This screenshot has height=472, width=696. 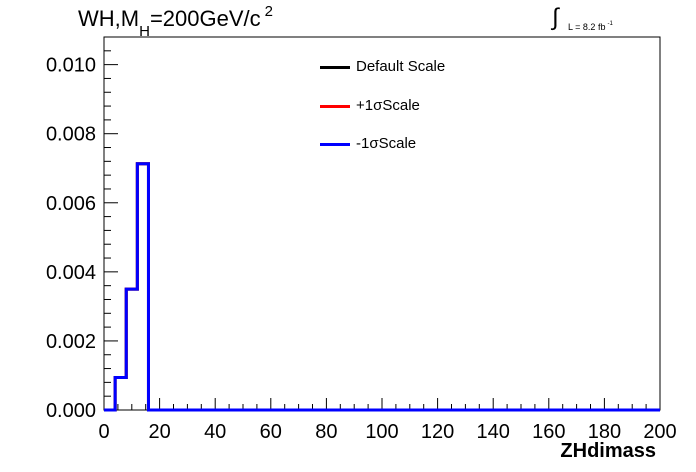 What do you see at coordinates (103, 432) in the screenshot?
I see `x-tick-label: 0` at bounding box center [103, 432].